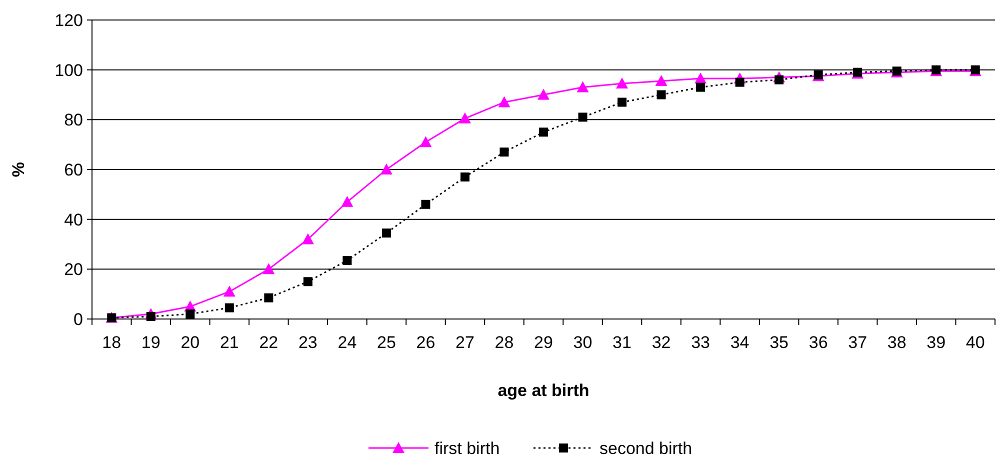 Image resolution: width=997 pixels, height=464 pixels. Describe the element at coordinates (78, 319) in the screenshot. I see `y-tick-label: 0` at that location.